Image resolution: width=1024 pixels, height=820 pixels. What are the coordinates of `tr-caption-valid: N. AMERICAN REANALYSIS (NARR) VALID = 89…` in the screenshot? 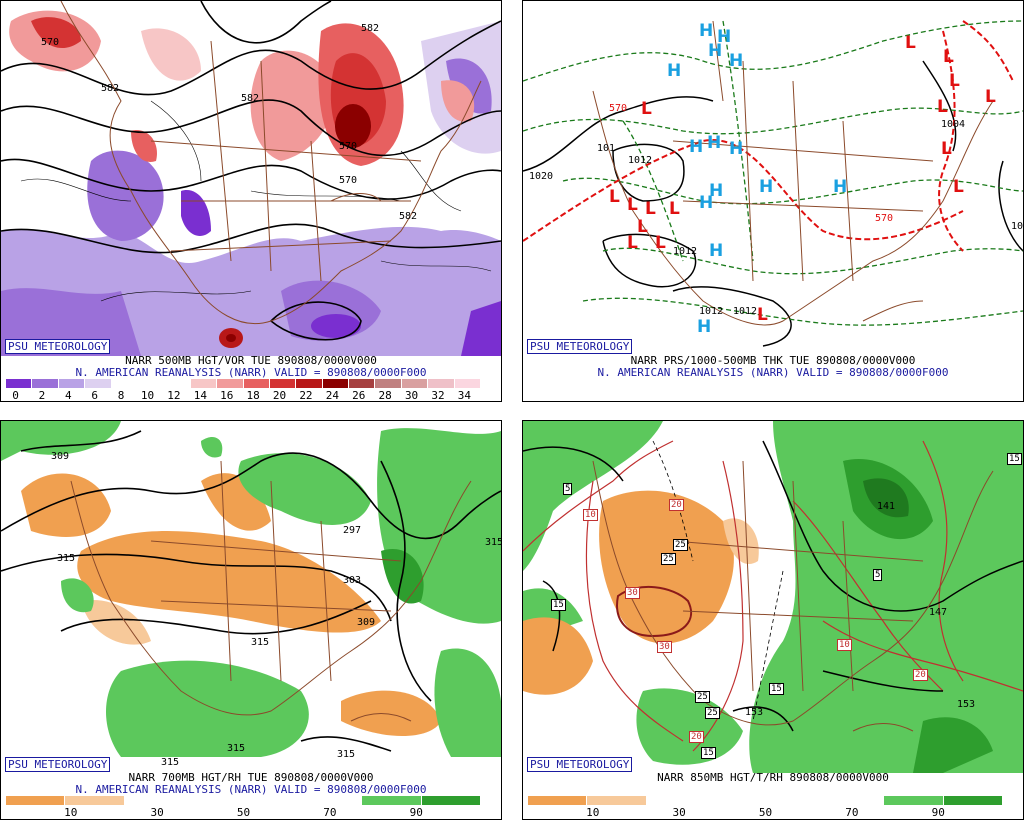 It's located at (773, 372).